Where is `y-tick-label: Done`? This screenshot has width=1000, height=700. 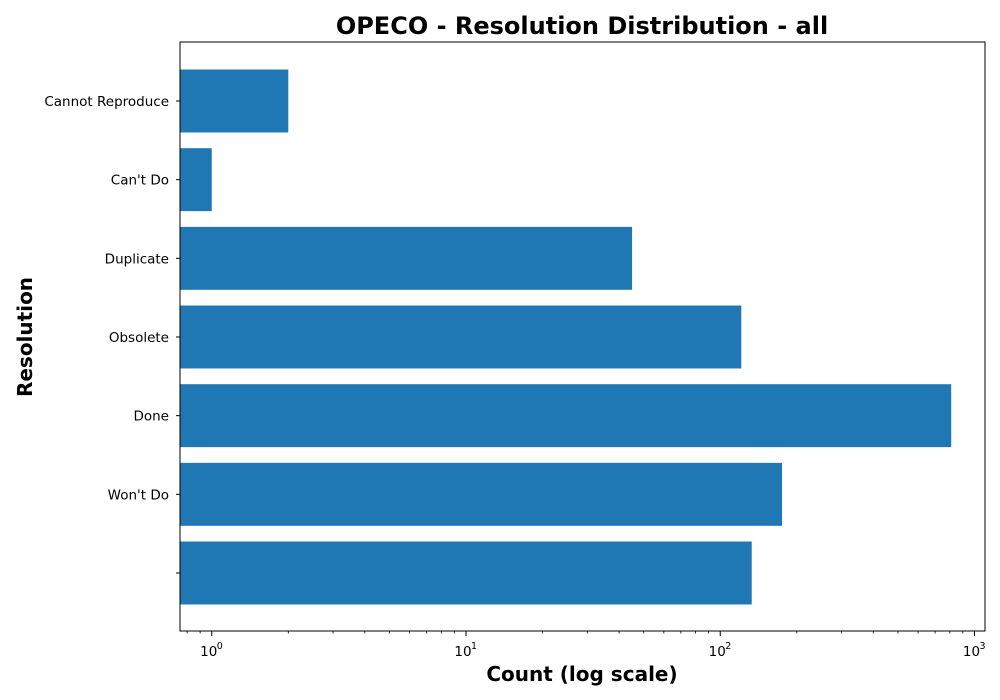 y-tick-label: Done is located at coordinates (151, 417).